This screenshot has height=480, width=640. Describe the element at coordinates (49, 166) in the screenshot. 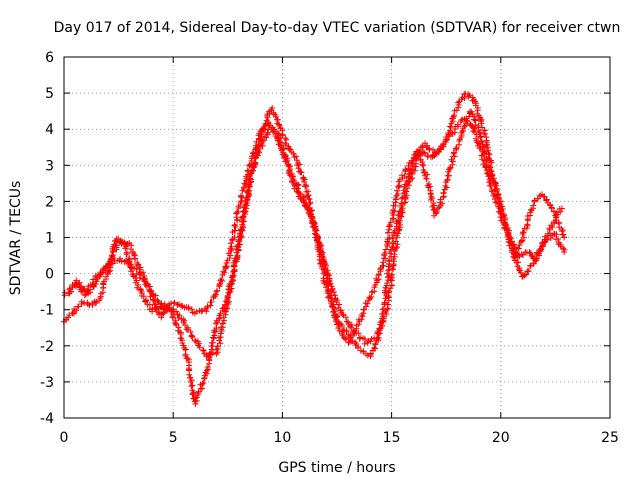

I see `y-tick-label: 3` at that location.